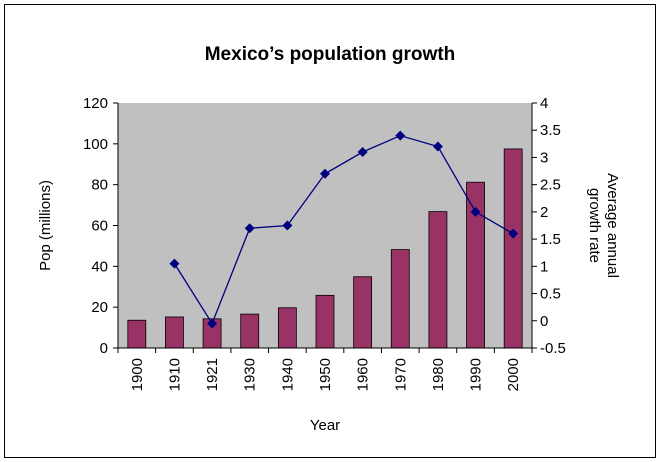 The width and height of the screenshot is (661, 462). What do you see at coordinates (362, 152) in the screenshot?
I see `growth-point-1960` at bounding box center [362, 152].